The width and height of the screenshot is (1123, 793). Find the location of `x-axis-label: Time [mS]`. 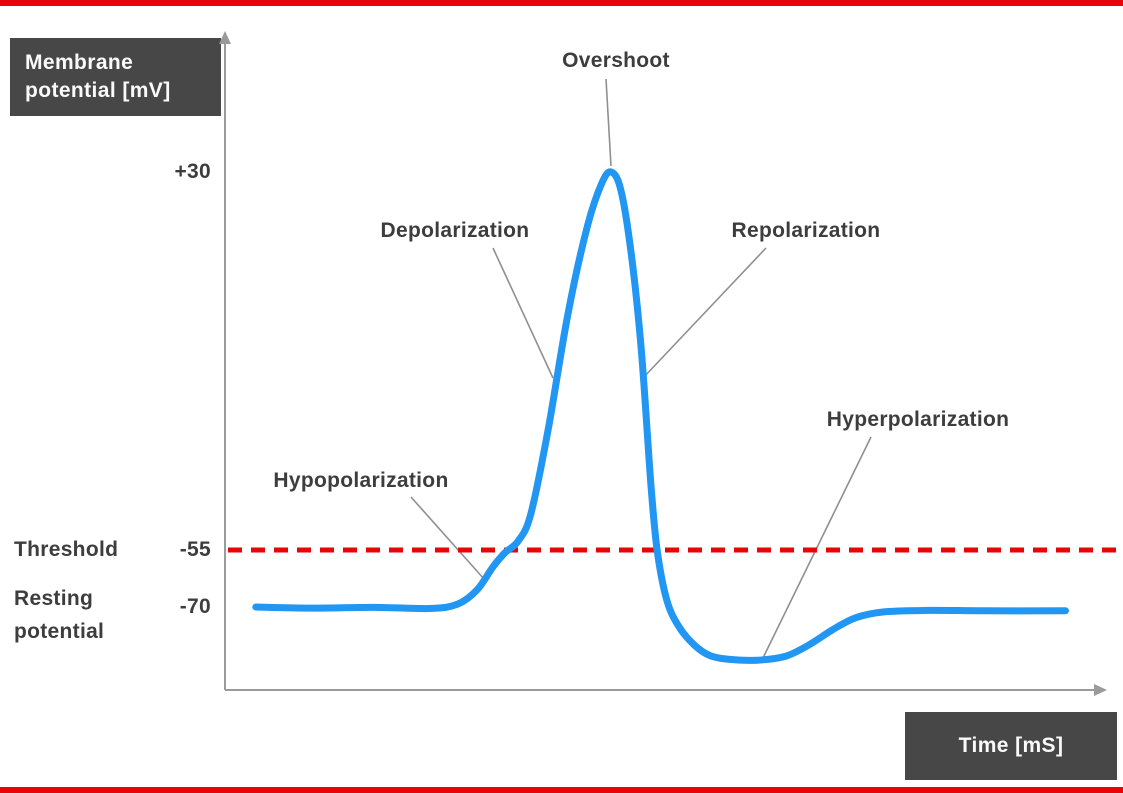

x-axis-label: Time [mS] is located at coordinates (1011, 745).